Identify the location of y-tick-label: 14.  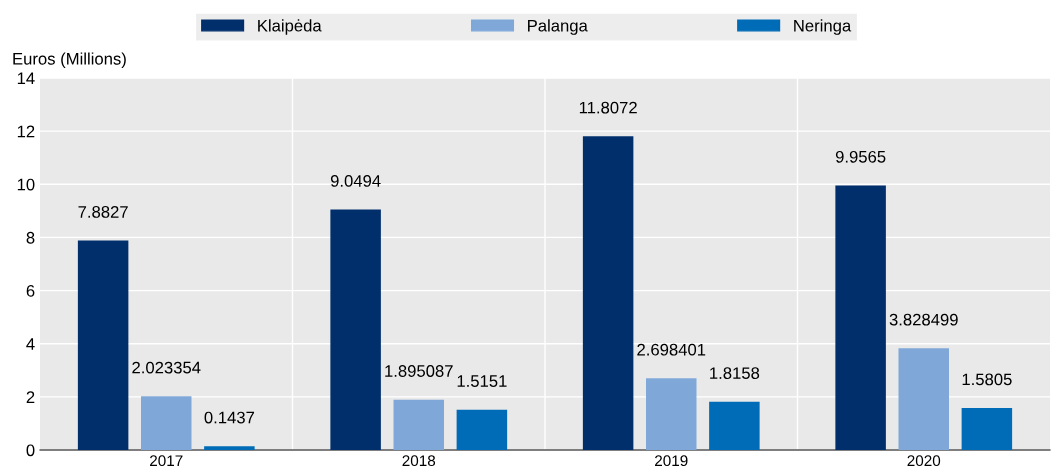
(26, 78).